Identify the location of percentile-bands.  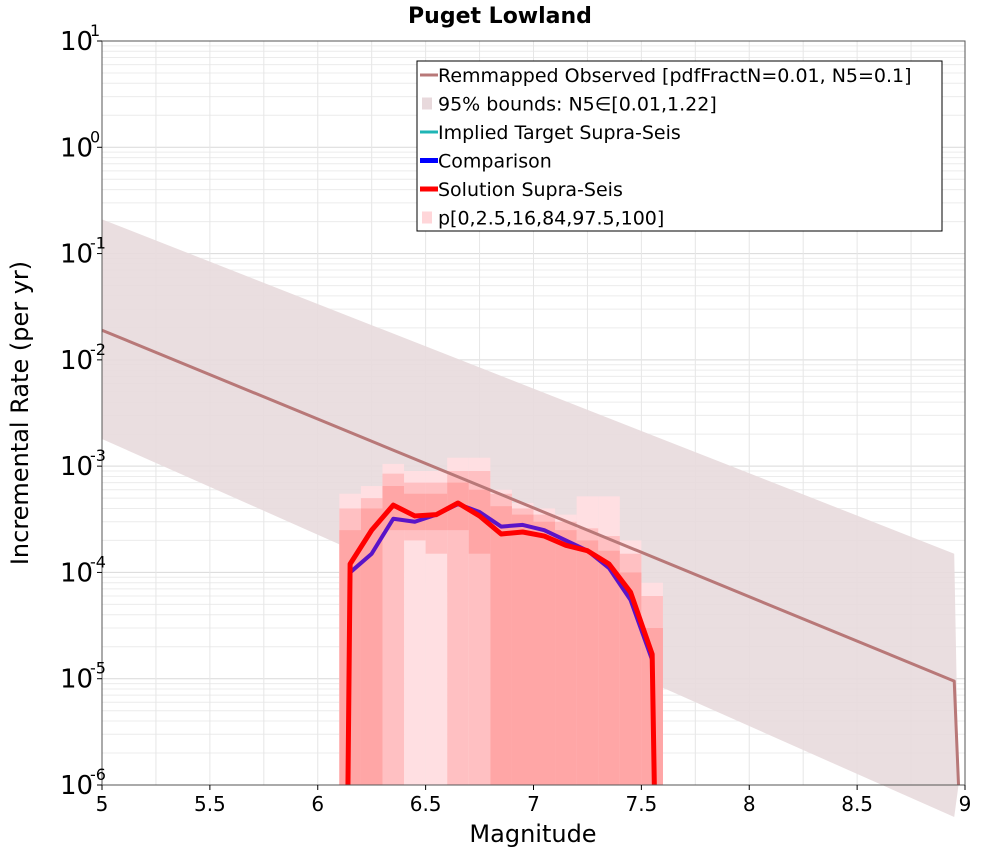
(501, 621).